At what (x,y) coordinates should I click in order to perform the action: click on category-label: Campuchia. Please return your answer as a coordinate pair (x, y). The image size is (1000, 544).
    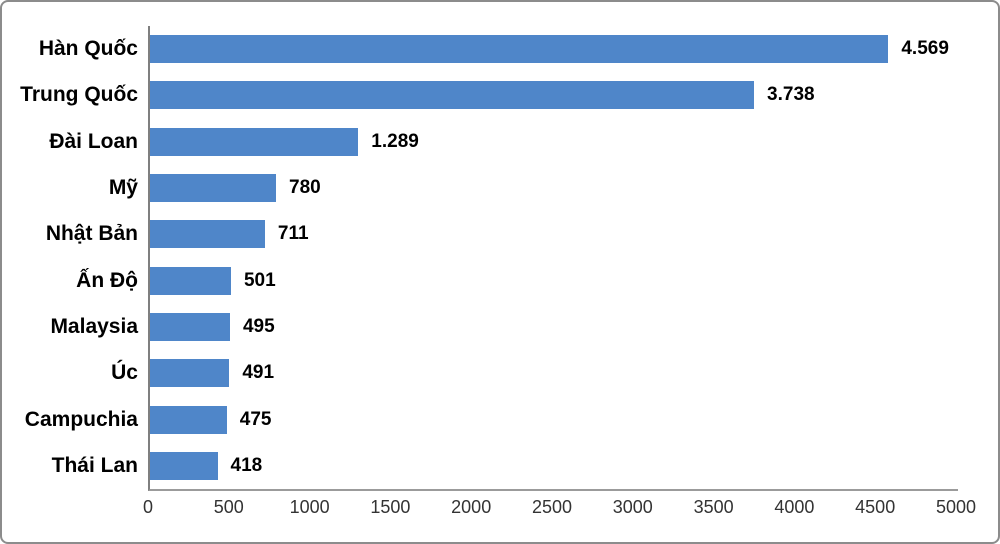
    Looking at the image, I should click on (81, 419).